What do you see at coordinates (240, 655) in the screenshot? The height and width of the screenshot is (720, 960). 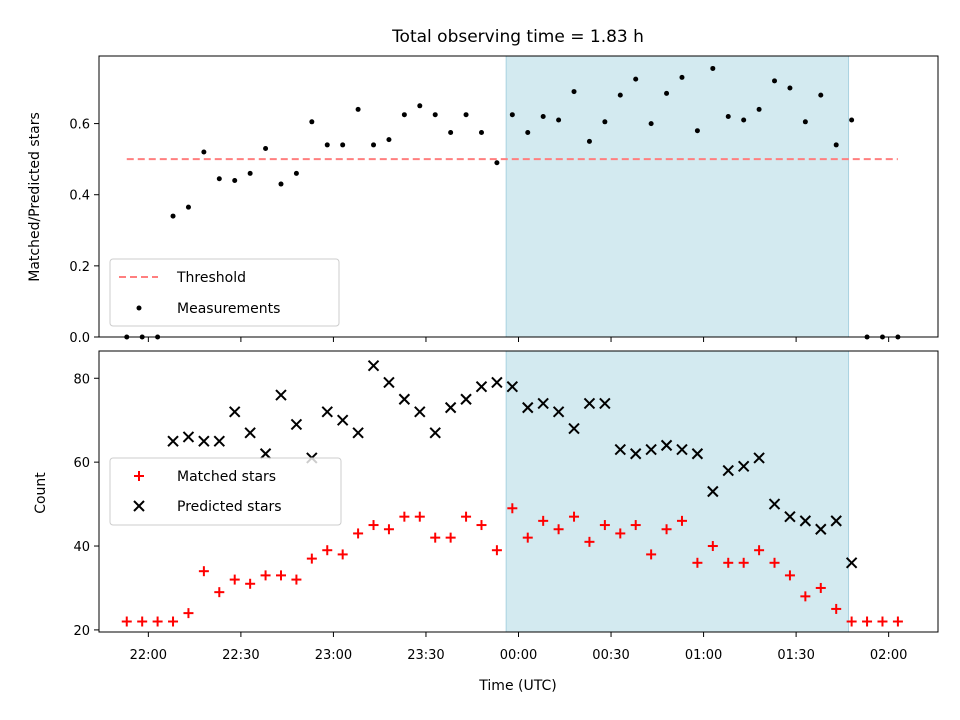 I see `count-x-tick-label: 22:30` at bounding box center [240, 655].